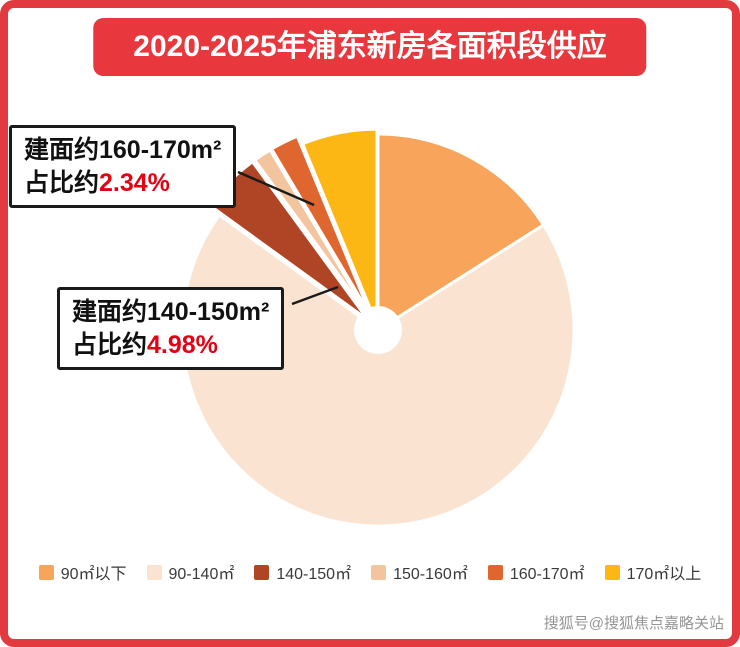 The width and height of the screenshot is (740, 647). I want to click on pie-center-hole, so click(378, 330).